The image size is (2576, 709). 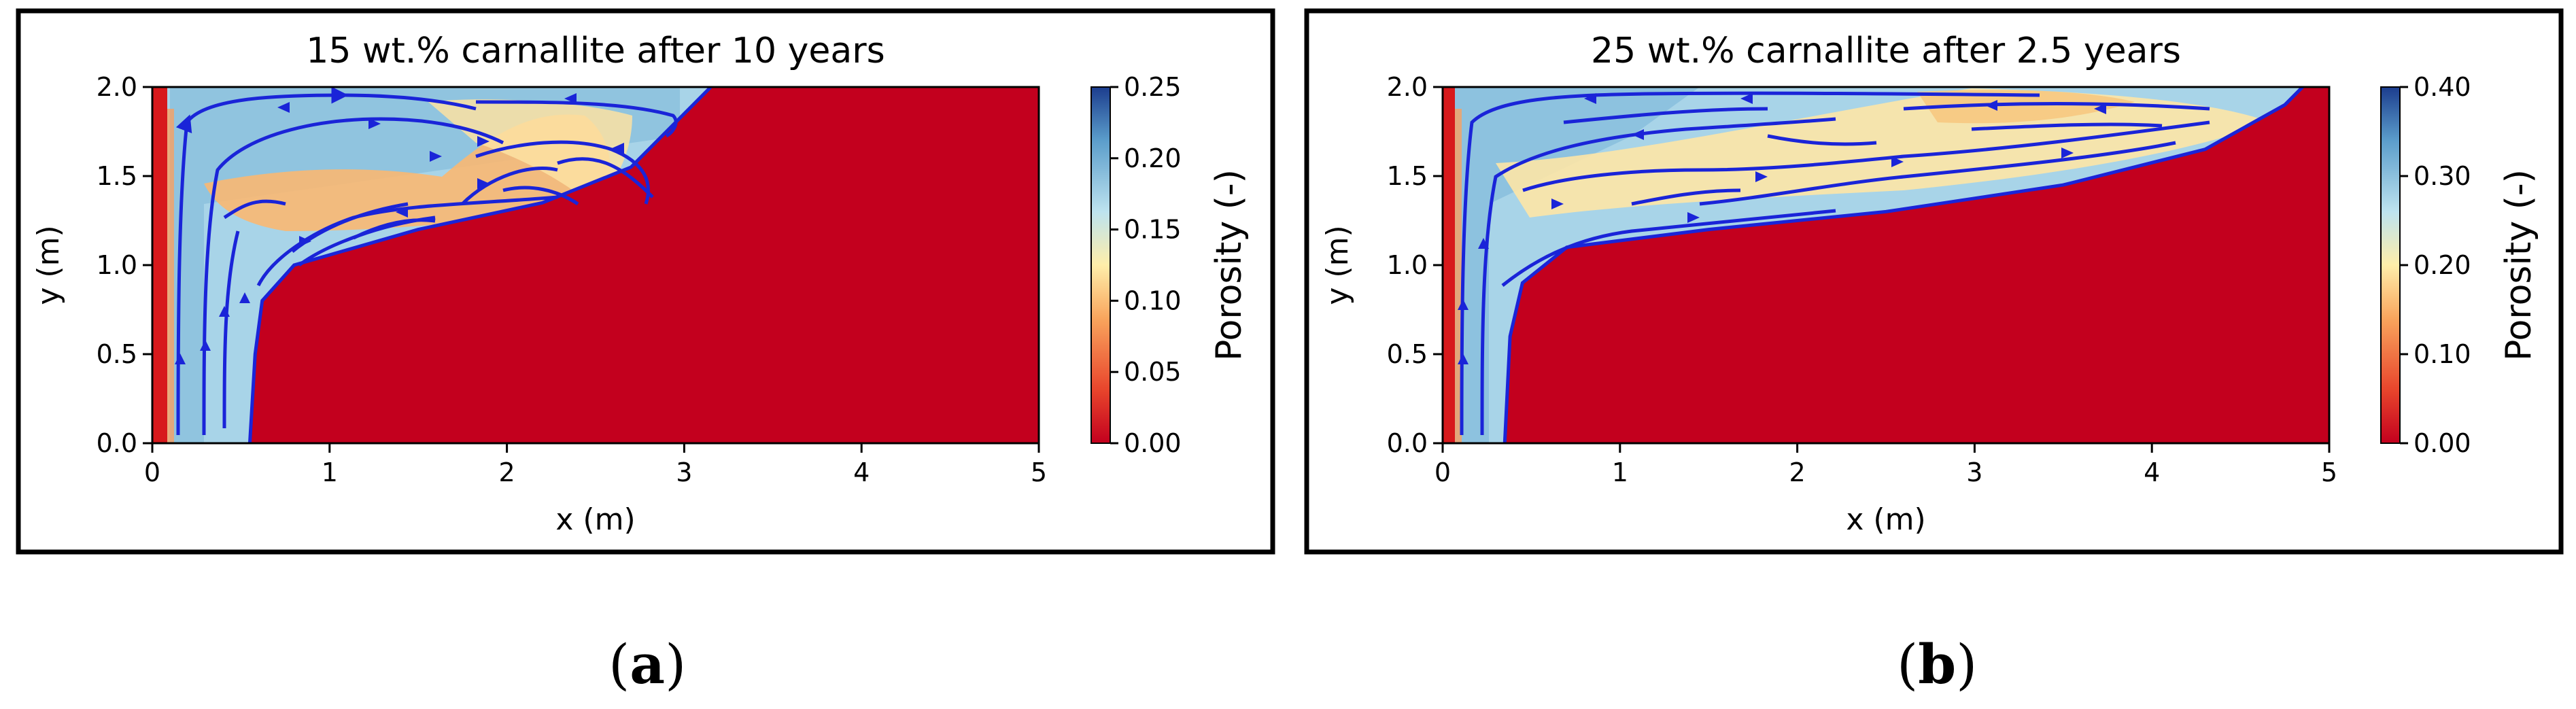 What do you see at coordinates (1885, 519) in the screenshot?
I see `panel-b-xlabel: x (m)` at bounding box center [1885, 519].